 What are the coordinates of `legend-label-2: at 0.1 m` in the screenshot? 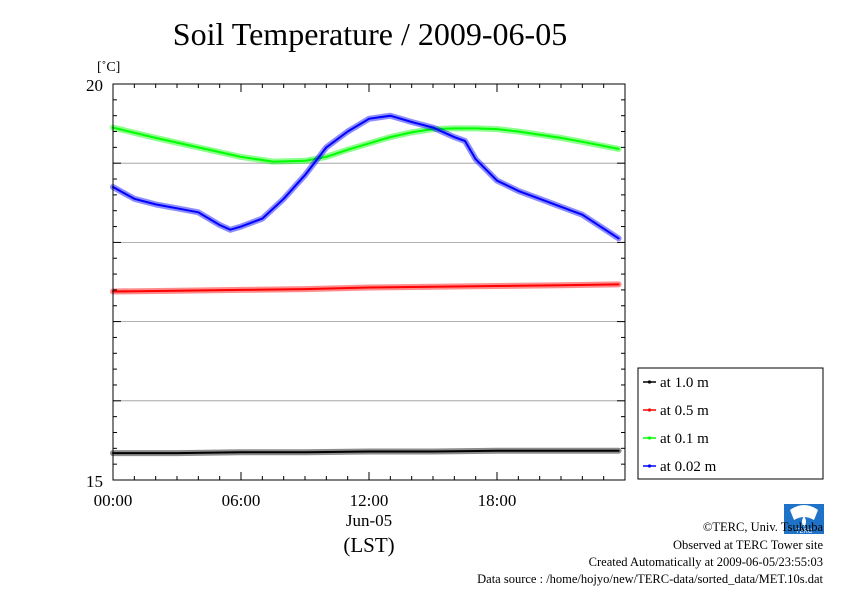 It's located at (684, 439).